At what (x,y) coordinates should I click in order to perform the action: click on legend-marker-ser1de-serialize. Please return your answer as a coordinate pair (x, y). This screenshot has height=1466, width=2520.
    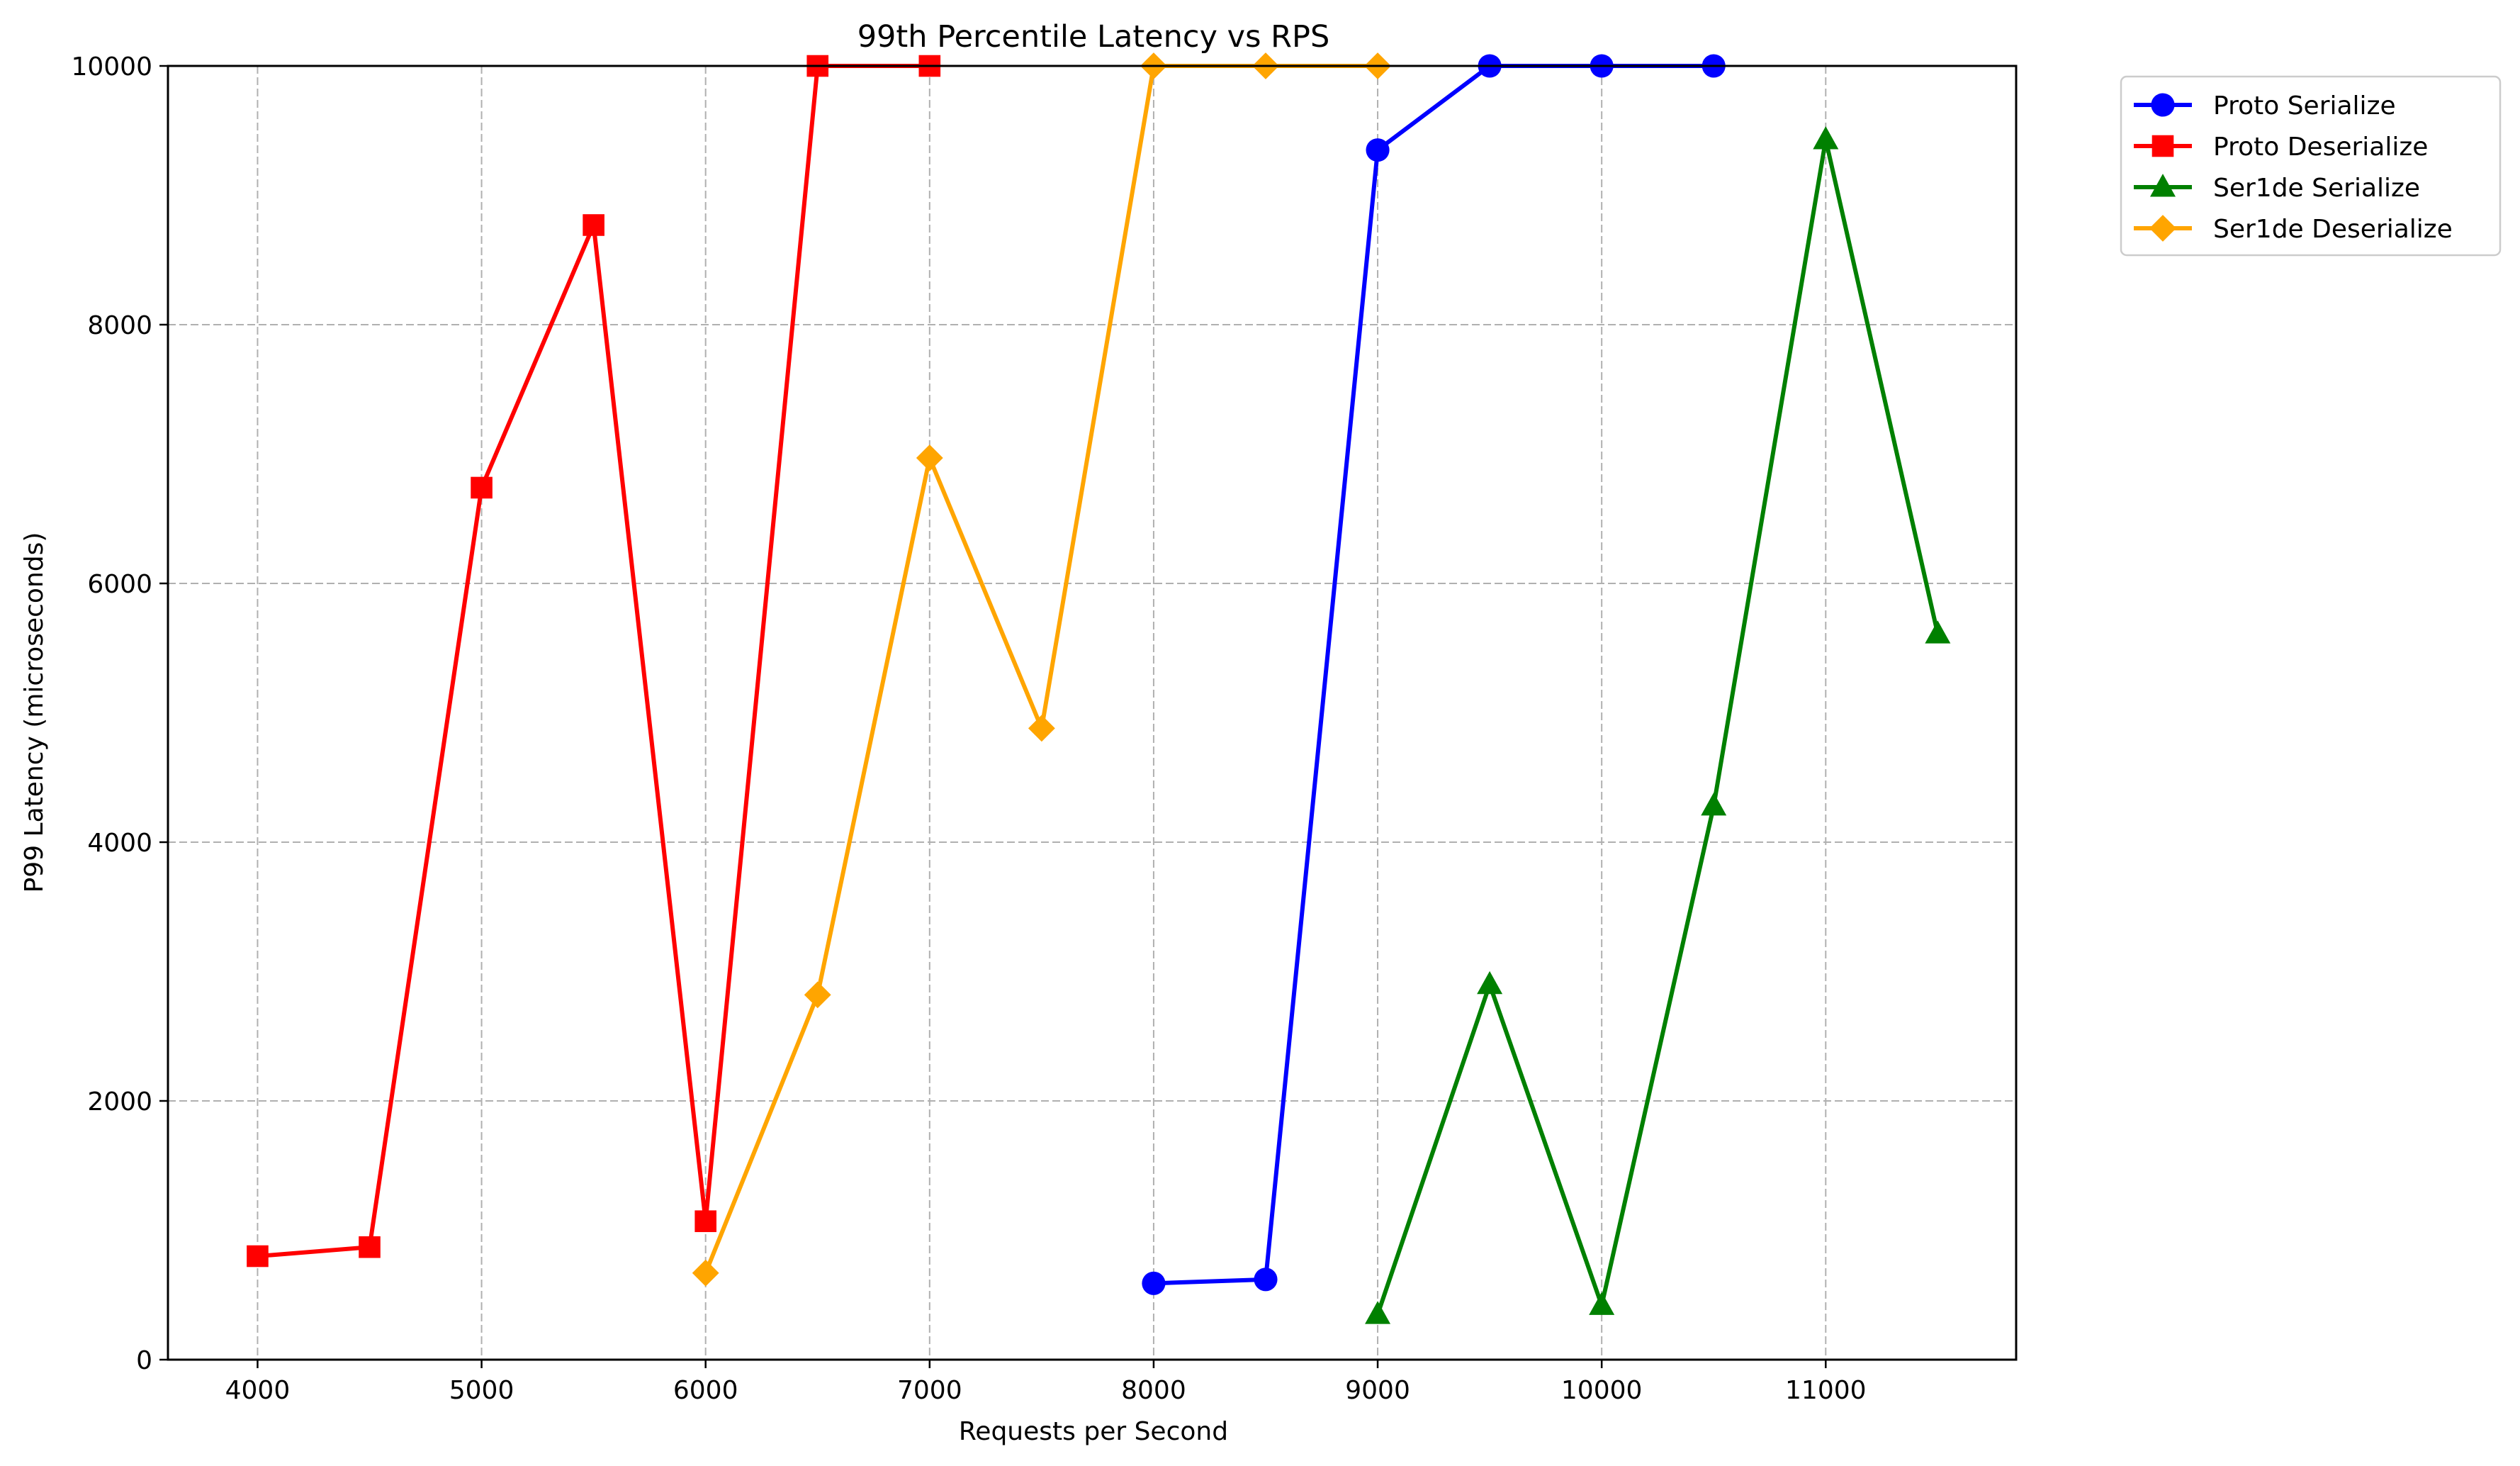
    Looking at the image, I should click on (2163, 185).